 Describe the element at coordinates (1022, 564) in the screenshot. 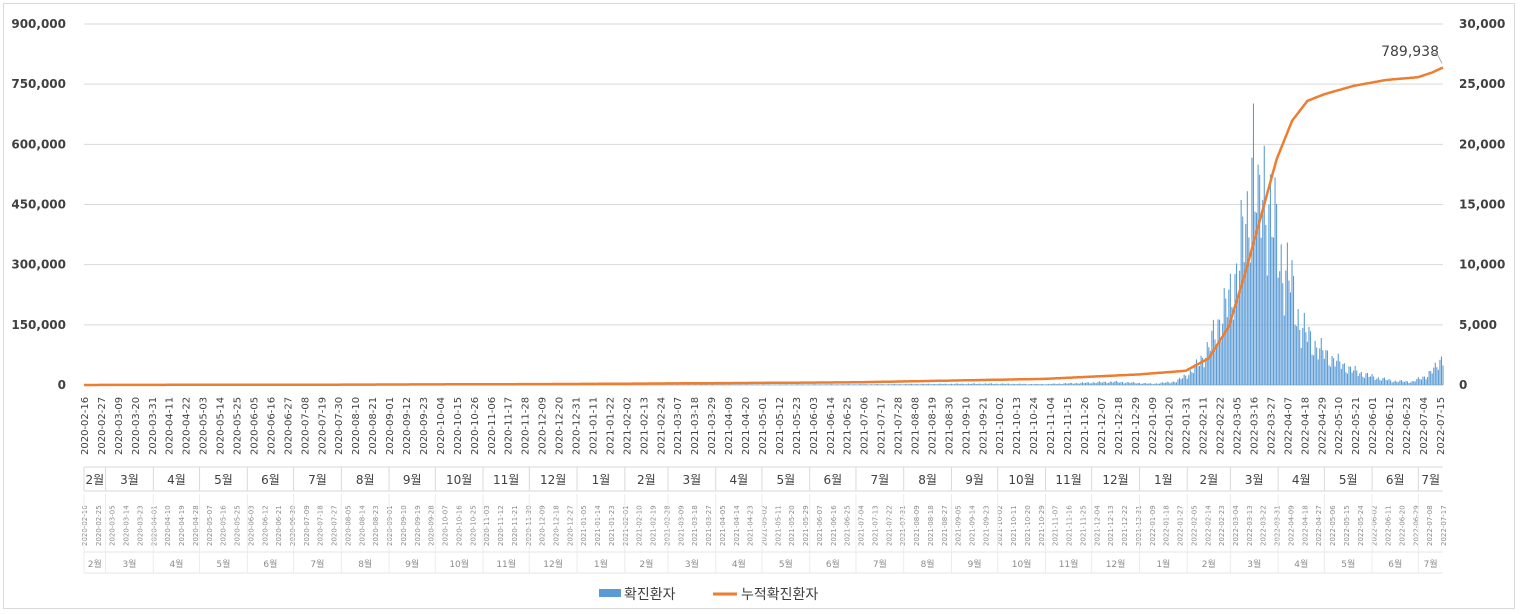

I see `x-secondary-month-label: 10월` at that location.